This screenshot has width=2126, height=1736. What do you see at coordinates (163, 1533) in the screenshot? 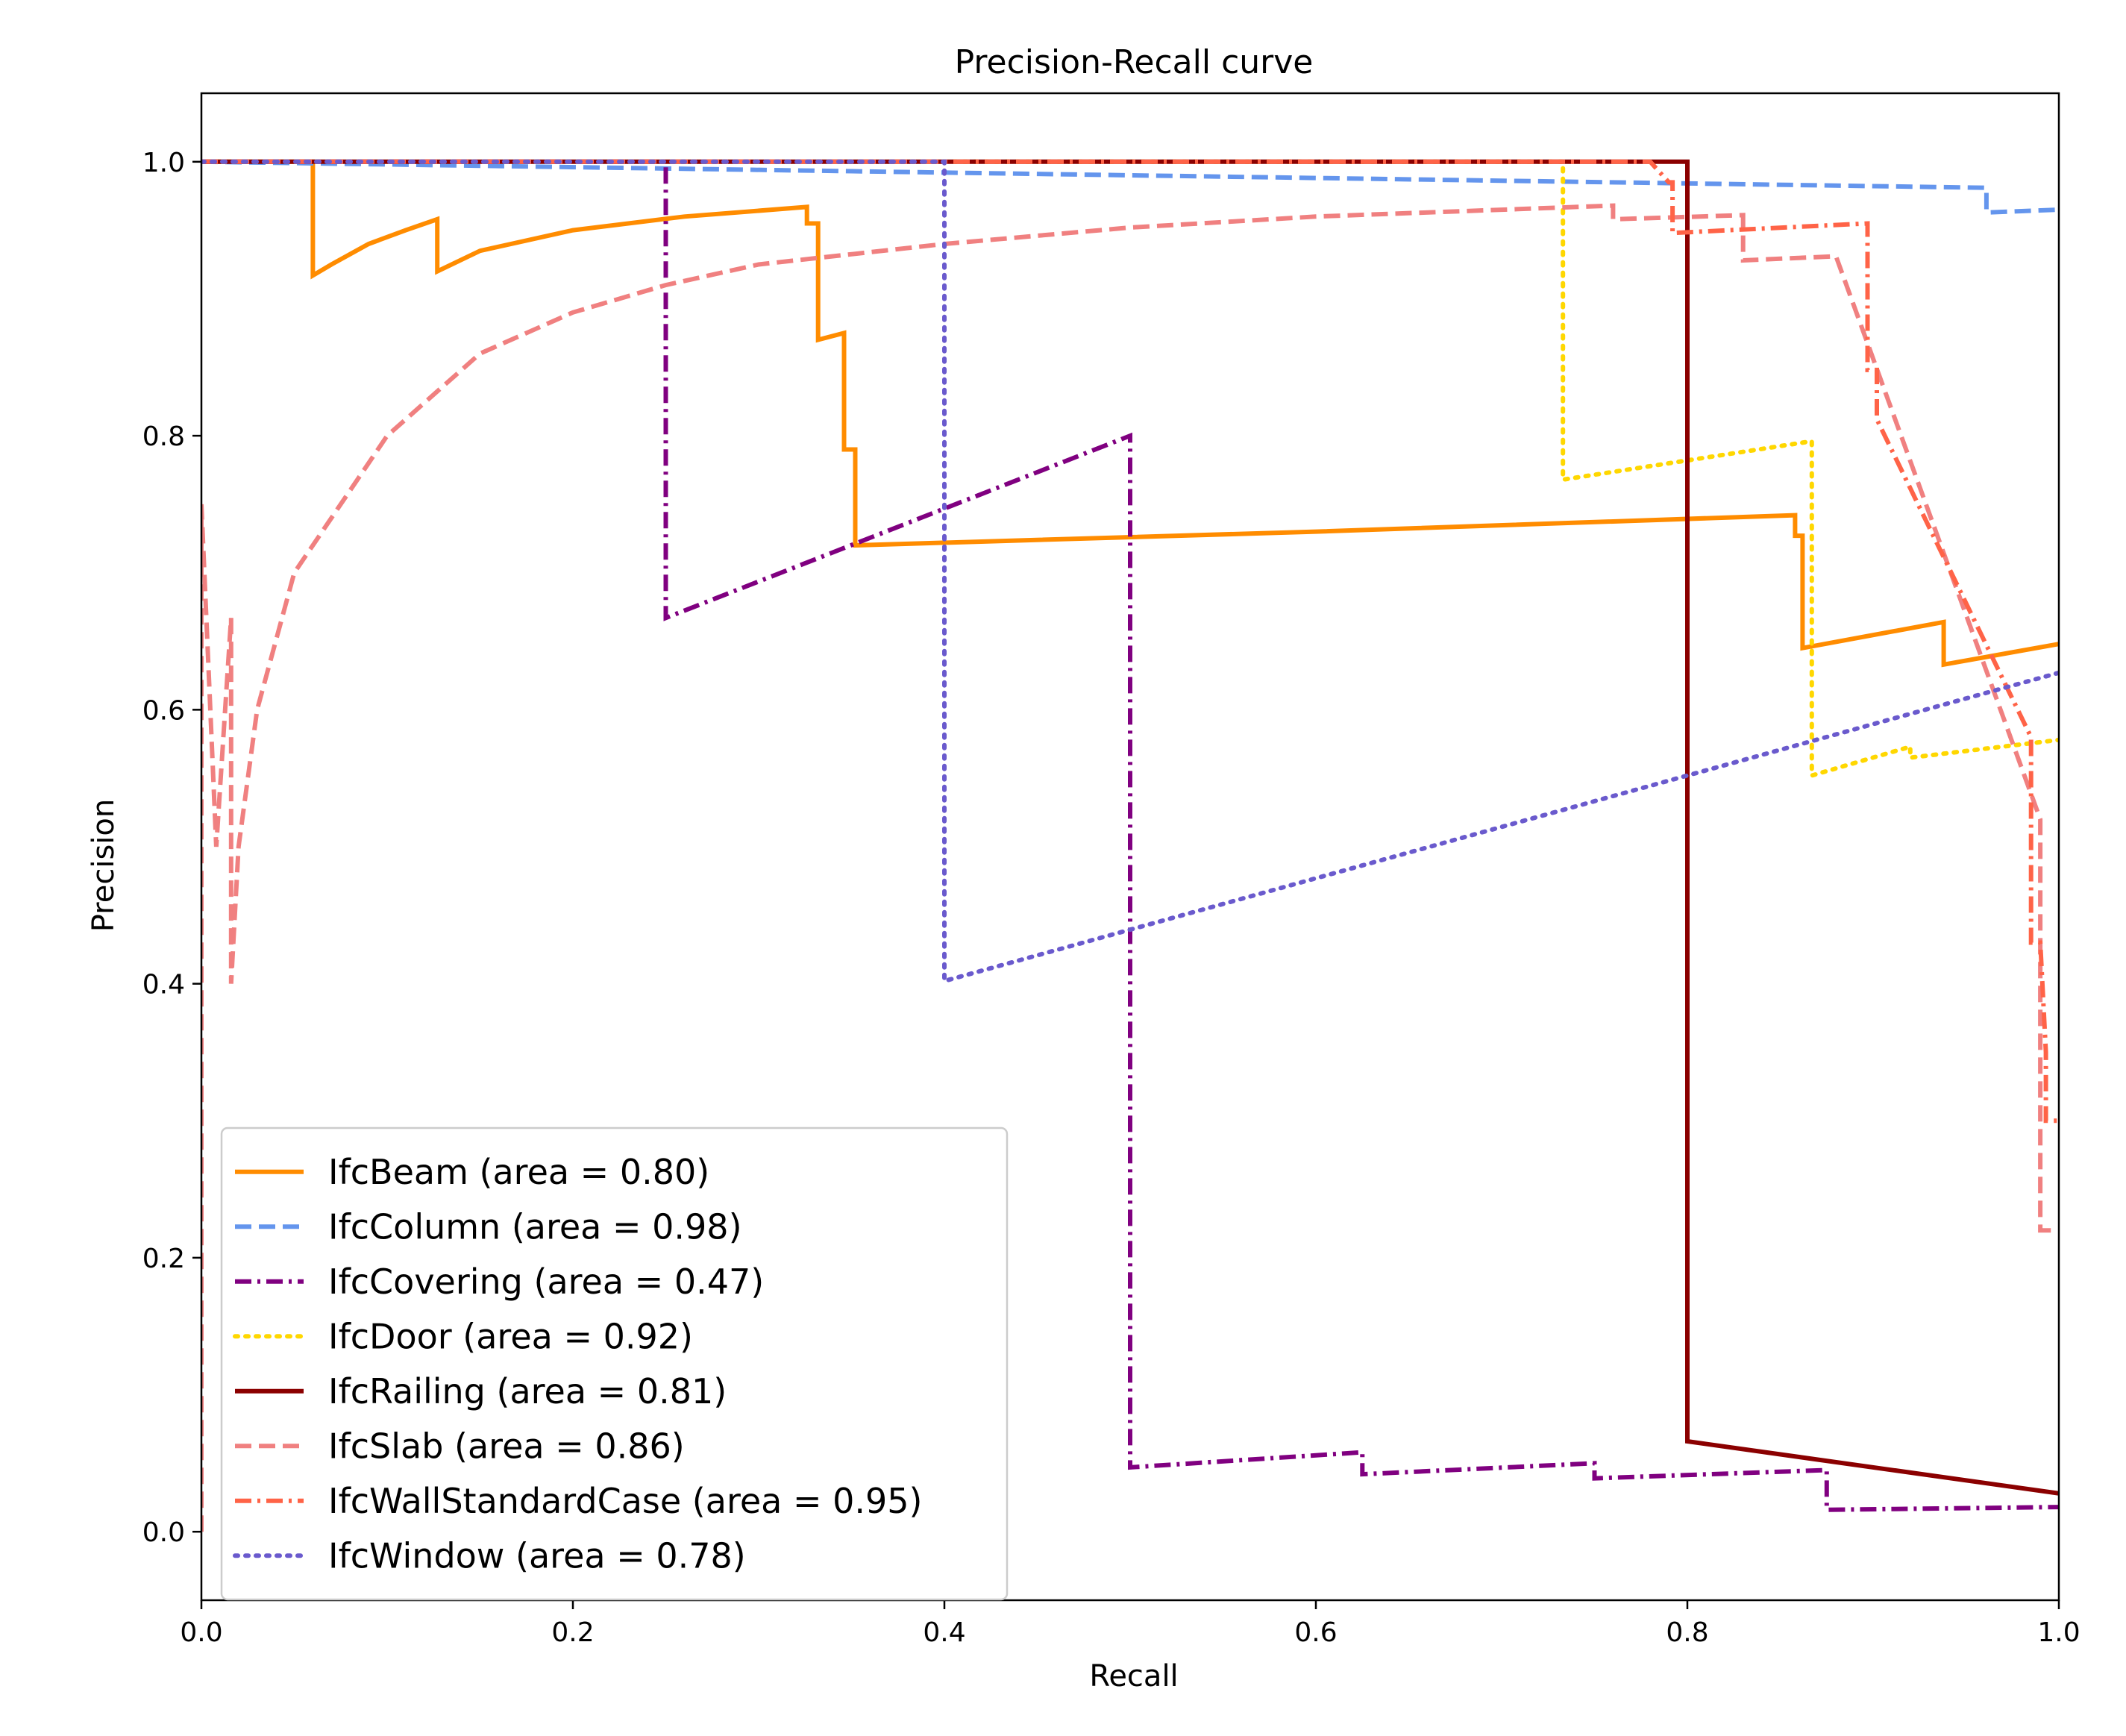
I see `y-tick-label: 0.0` at bounding box center [163, 1533].